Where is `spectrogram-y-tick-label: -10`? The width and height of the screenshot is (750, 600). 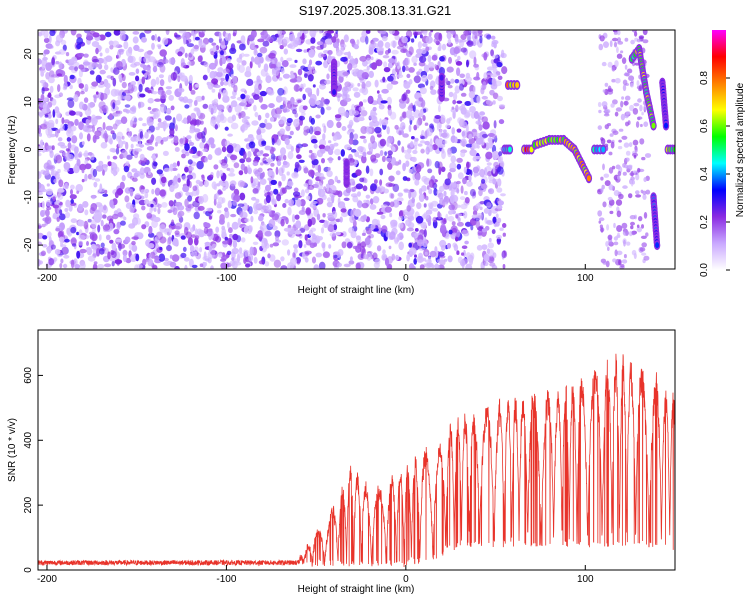 spectrogram-y-tick-label: -10 is located at coordinates (28, 197).